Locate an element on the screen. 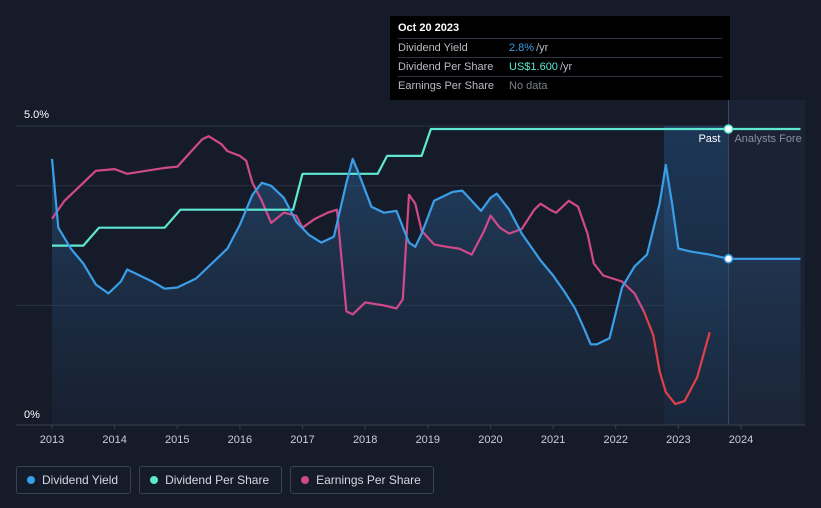  x-tick-label: 2015 is located at coordinates (177, 440).